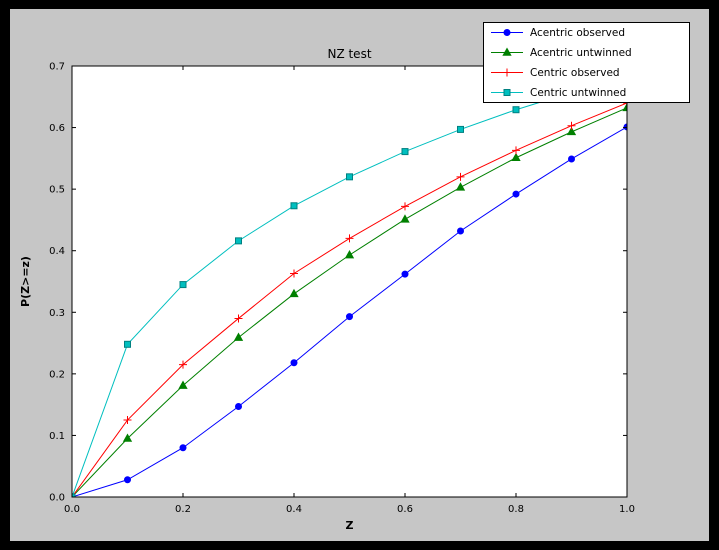 The image size is (719, 550). I want to click on legend-label: Centric observed, so click(575, 73).